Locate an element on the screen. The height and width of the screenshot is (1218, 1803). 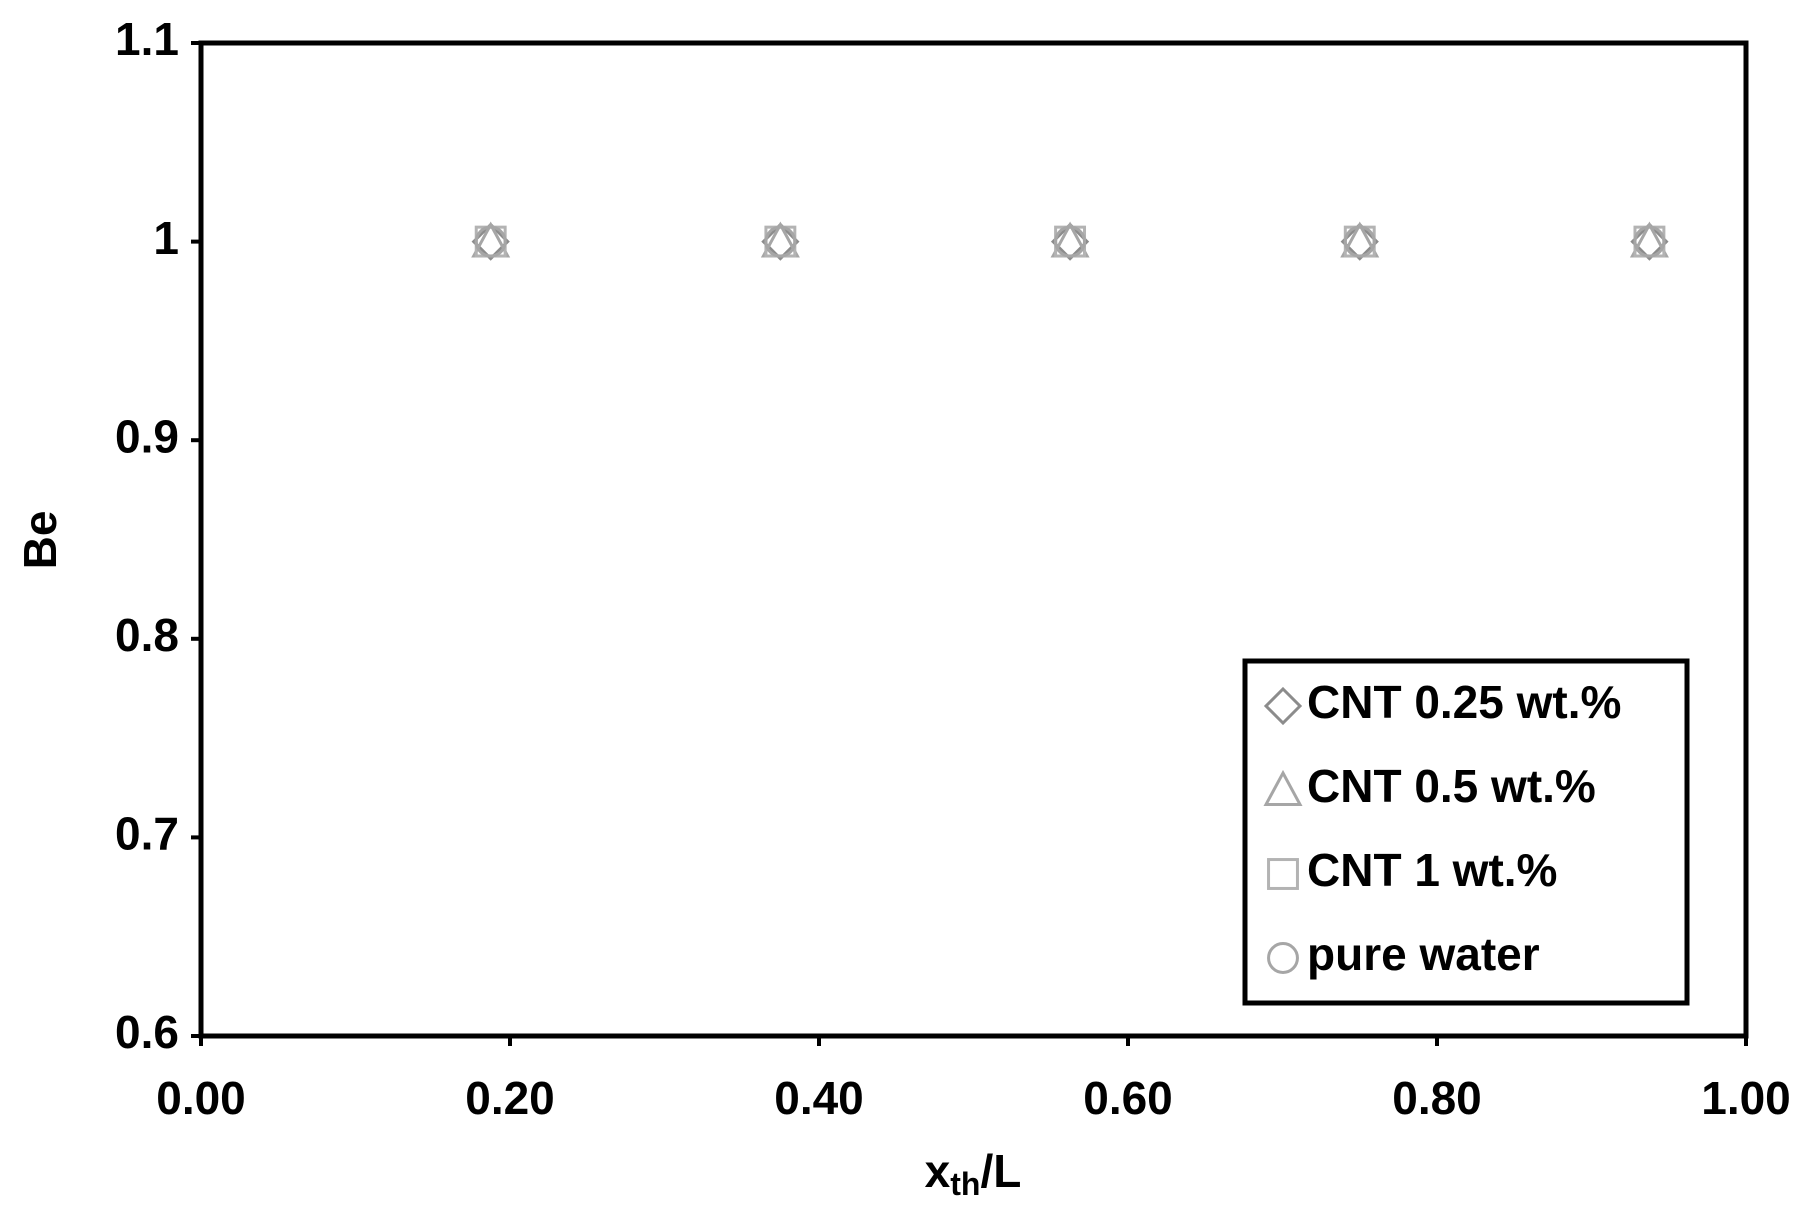
x-tick-label: 1.00 is located at coordinates (1746, 1098).